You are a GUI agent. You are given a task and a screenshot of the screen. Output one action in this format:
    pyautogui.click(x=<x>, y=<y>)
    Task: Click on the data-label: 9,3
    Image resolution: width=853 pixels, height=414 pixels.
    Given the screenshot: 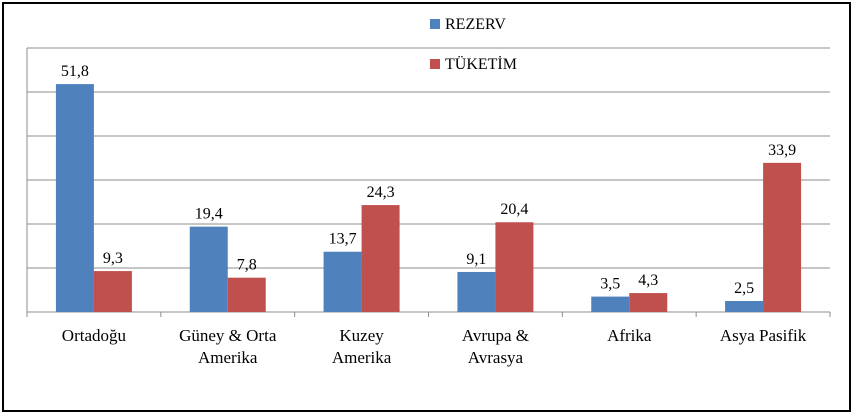 What is the action you would take?
    pyautogui.click(x=113, y=258)
    